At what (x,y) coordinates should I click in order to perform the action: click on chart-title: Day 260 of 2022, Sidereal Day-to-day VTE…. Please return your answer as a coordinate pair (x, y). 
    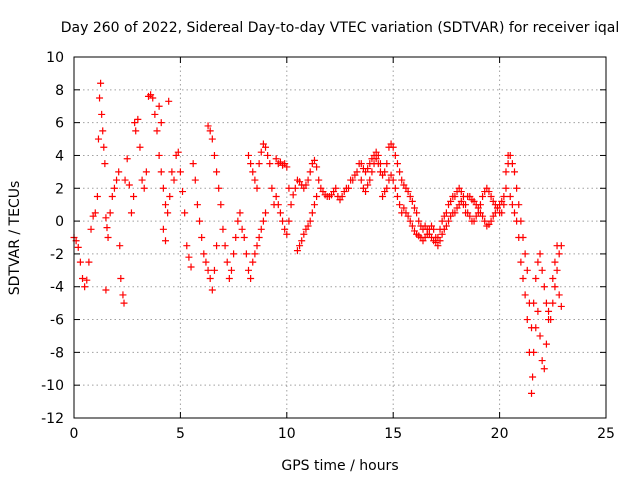
    Looking at the image, I should click on (340, 28).